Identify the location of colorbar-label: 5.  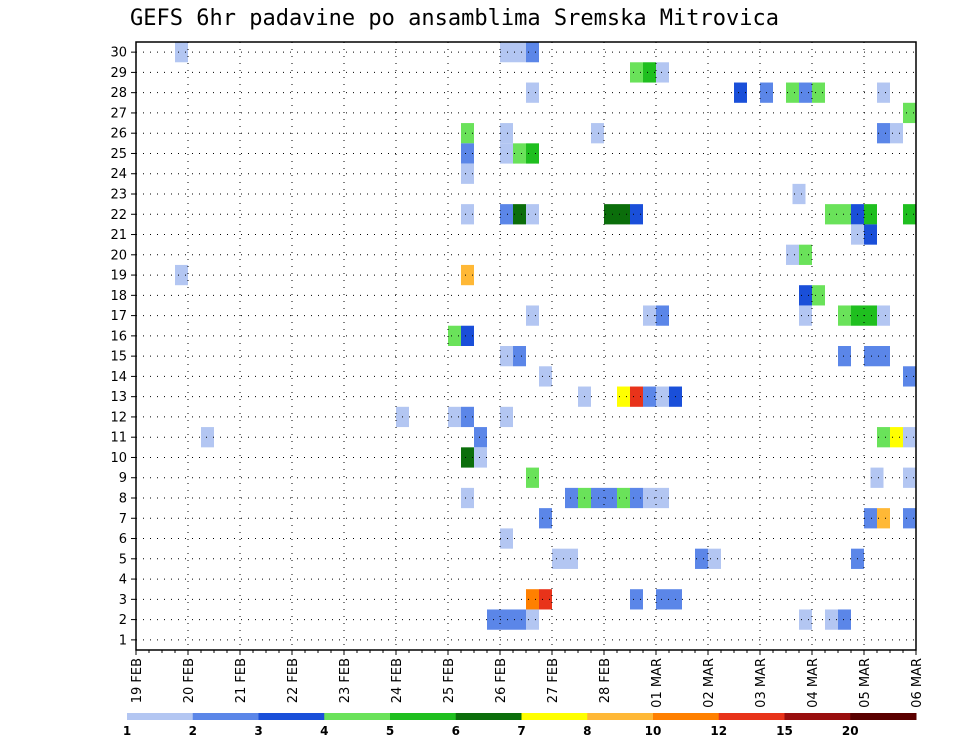
(390, 731).